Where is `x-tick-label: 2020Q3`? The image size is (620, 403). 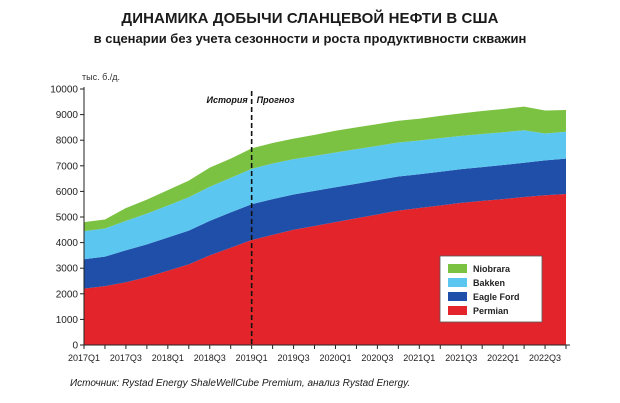 x-tick-label: 2020Q3 is located at coordinates (377, 358).